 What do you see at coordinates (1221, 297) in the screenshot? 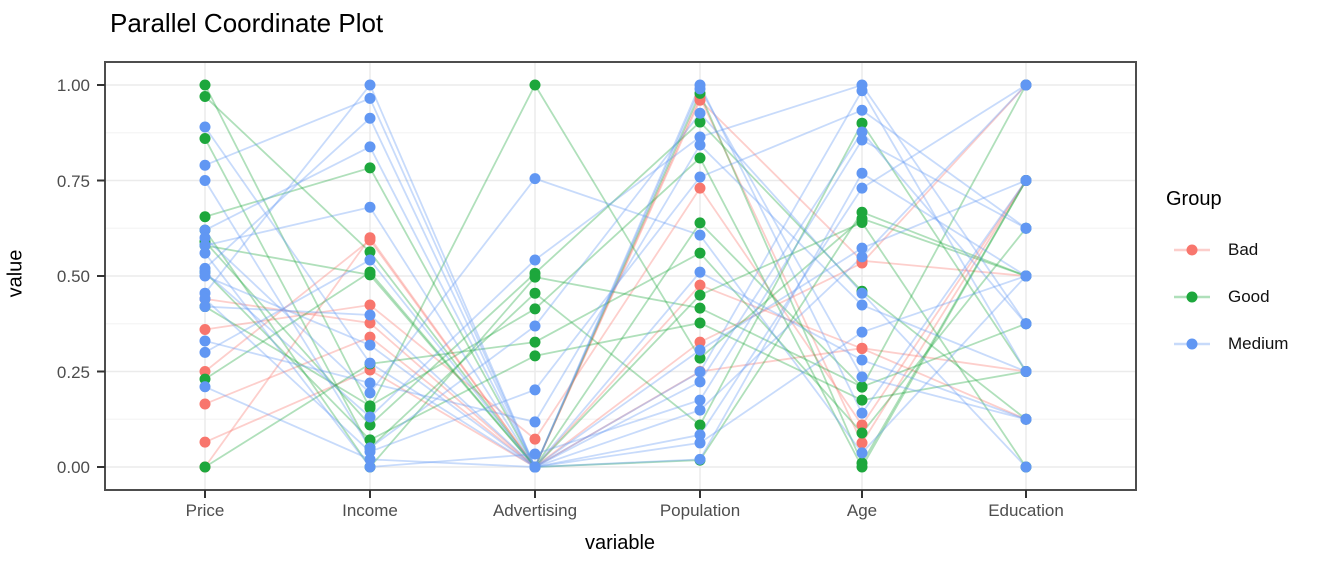
I see `legend-entry-good: Good` at bounding box center [1221, 297].